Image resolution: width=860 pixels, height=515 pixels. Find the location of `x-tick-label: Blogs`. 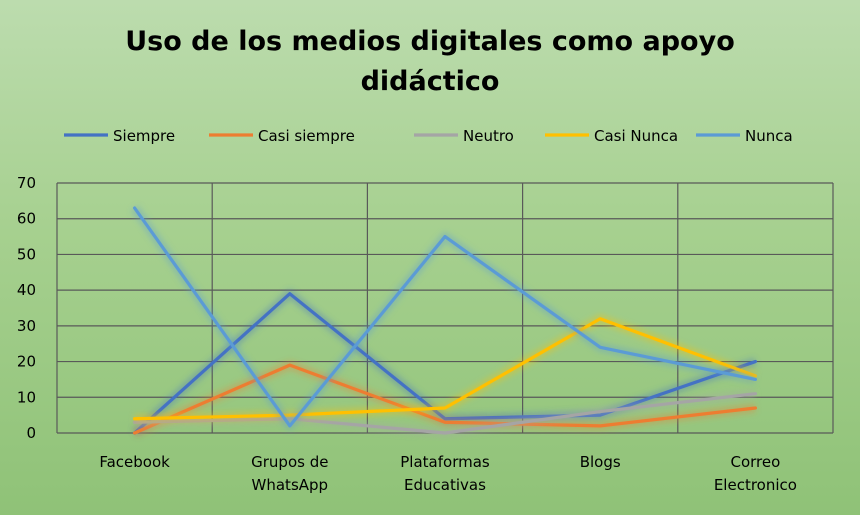

x-tick-label: Blogs is located at coordinates (600, 462).